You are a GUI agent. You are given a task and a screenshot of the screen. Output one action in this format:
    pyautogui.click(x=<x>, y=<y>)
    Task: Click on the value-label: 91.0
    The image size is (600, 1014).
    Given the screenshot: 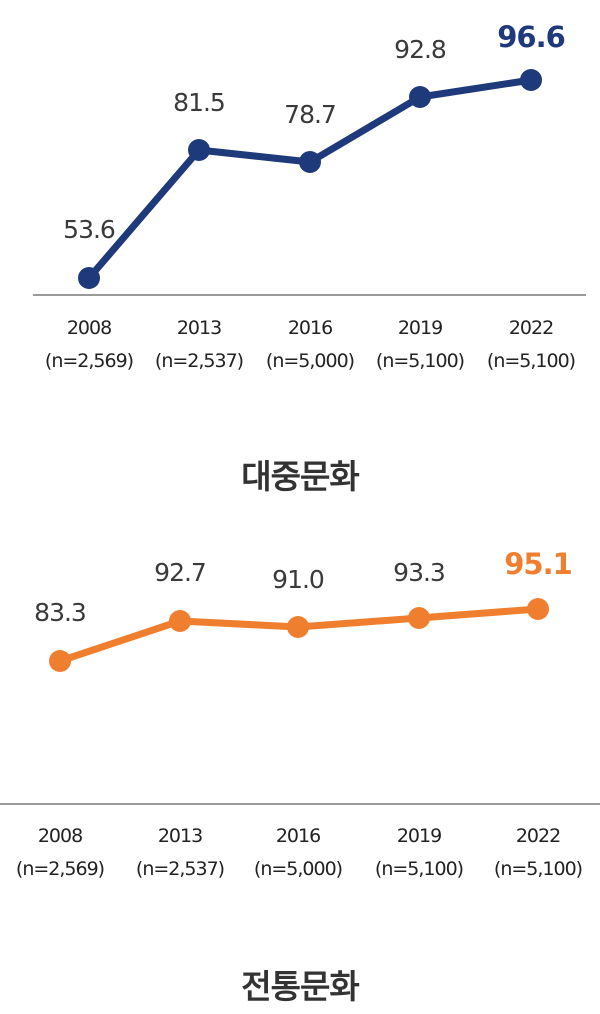 What is the action you would take?
    pyautogui.click(x=298, y=579)
    